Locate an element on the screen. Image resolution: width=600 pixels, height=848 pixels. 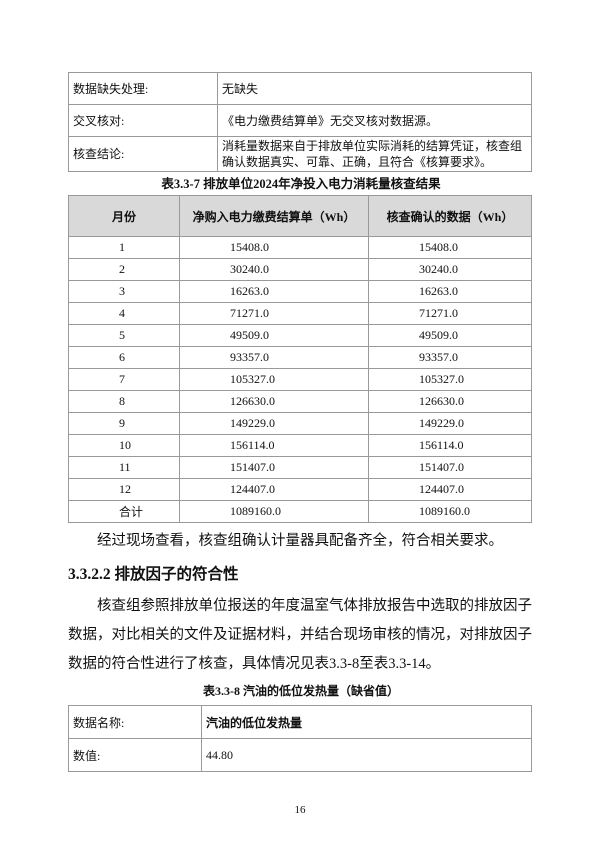
column-header: 净购入电力缴费结算单（Wh） is located at coordinates (274, 216).